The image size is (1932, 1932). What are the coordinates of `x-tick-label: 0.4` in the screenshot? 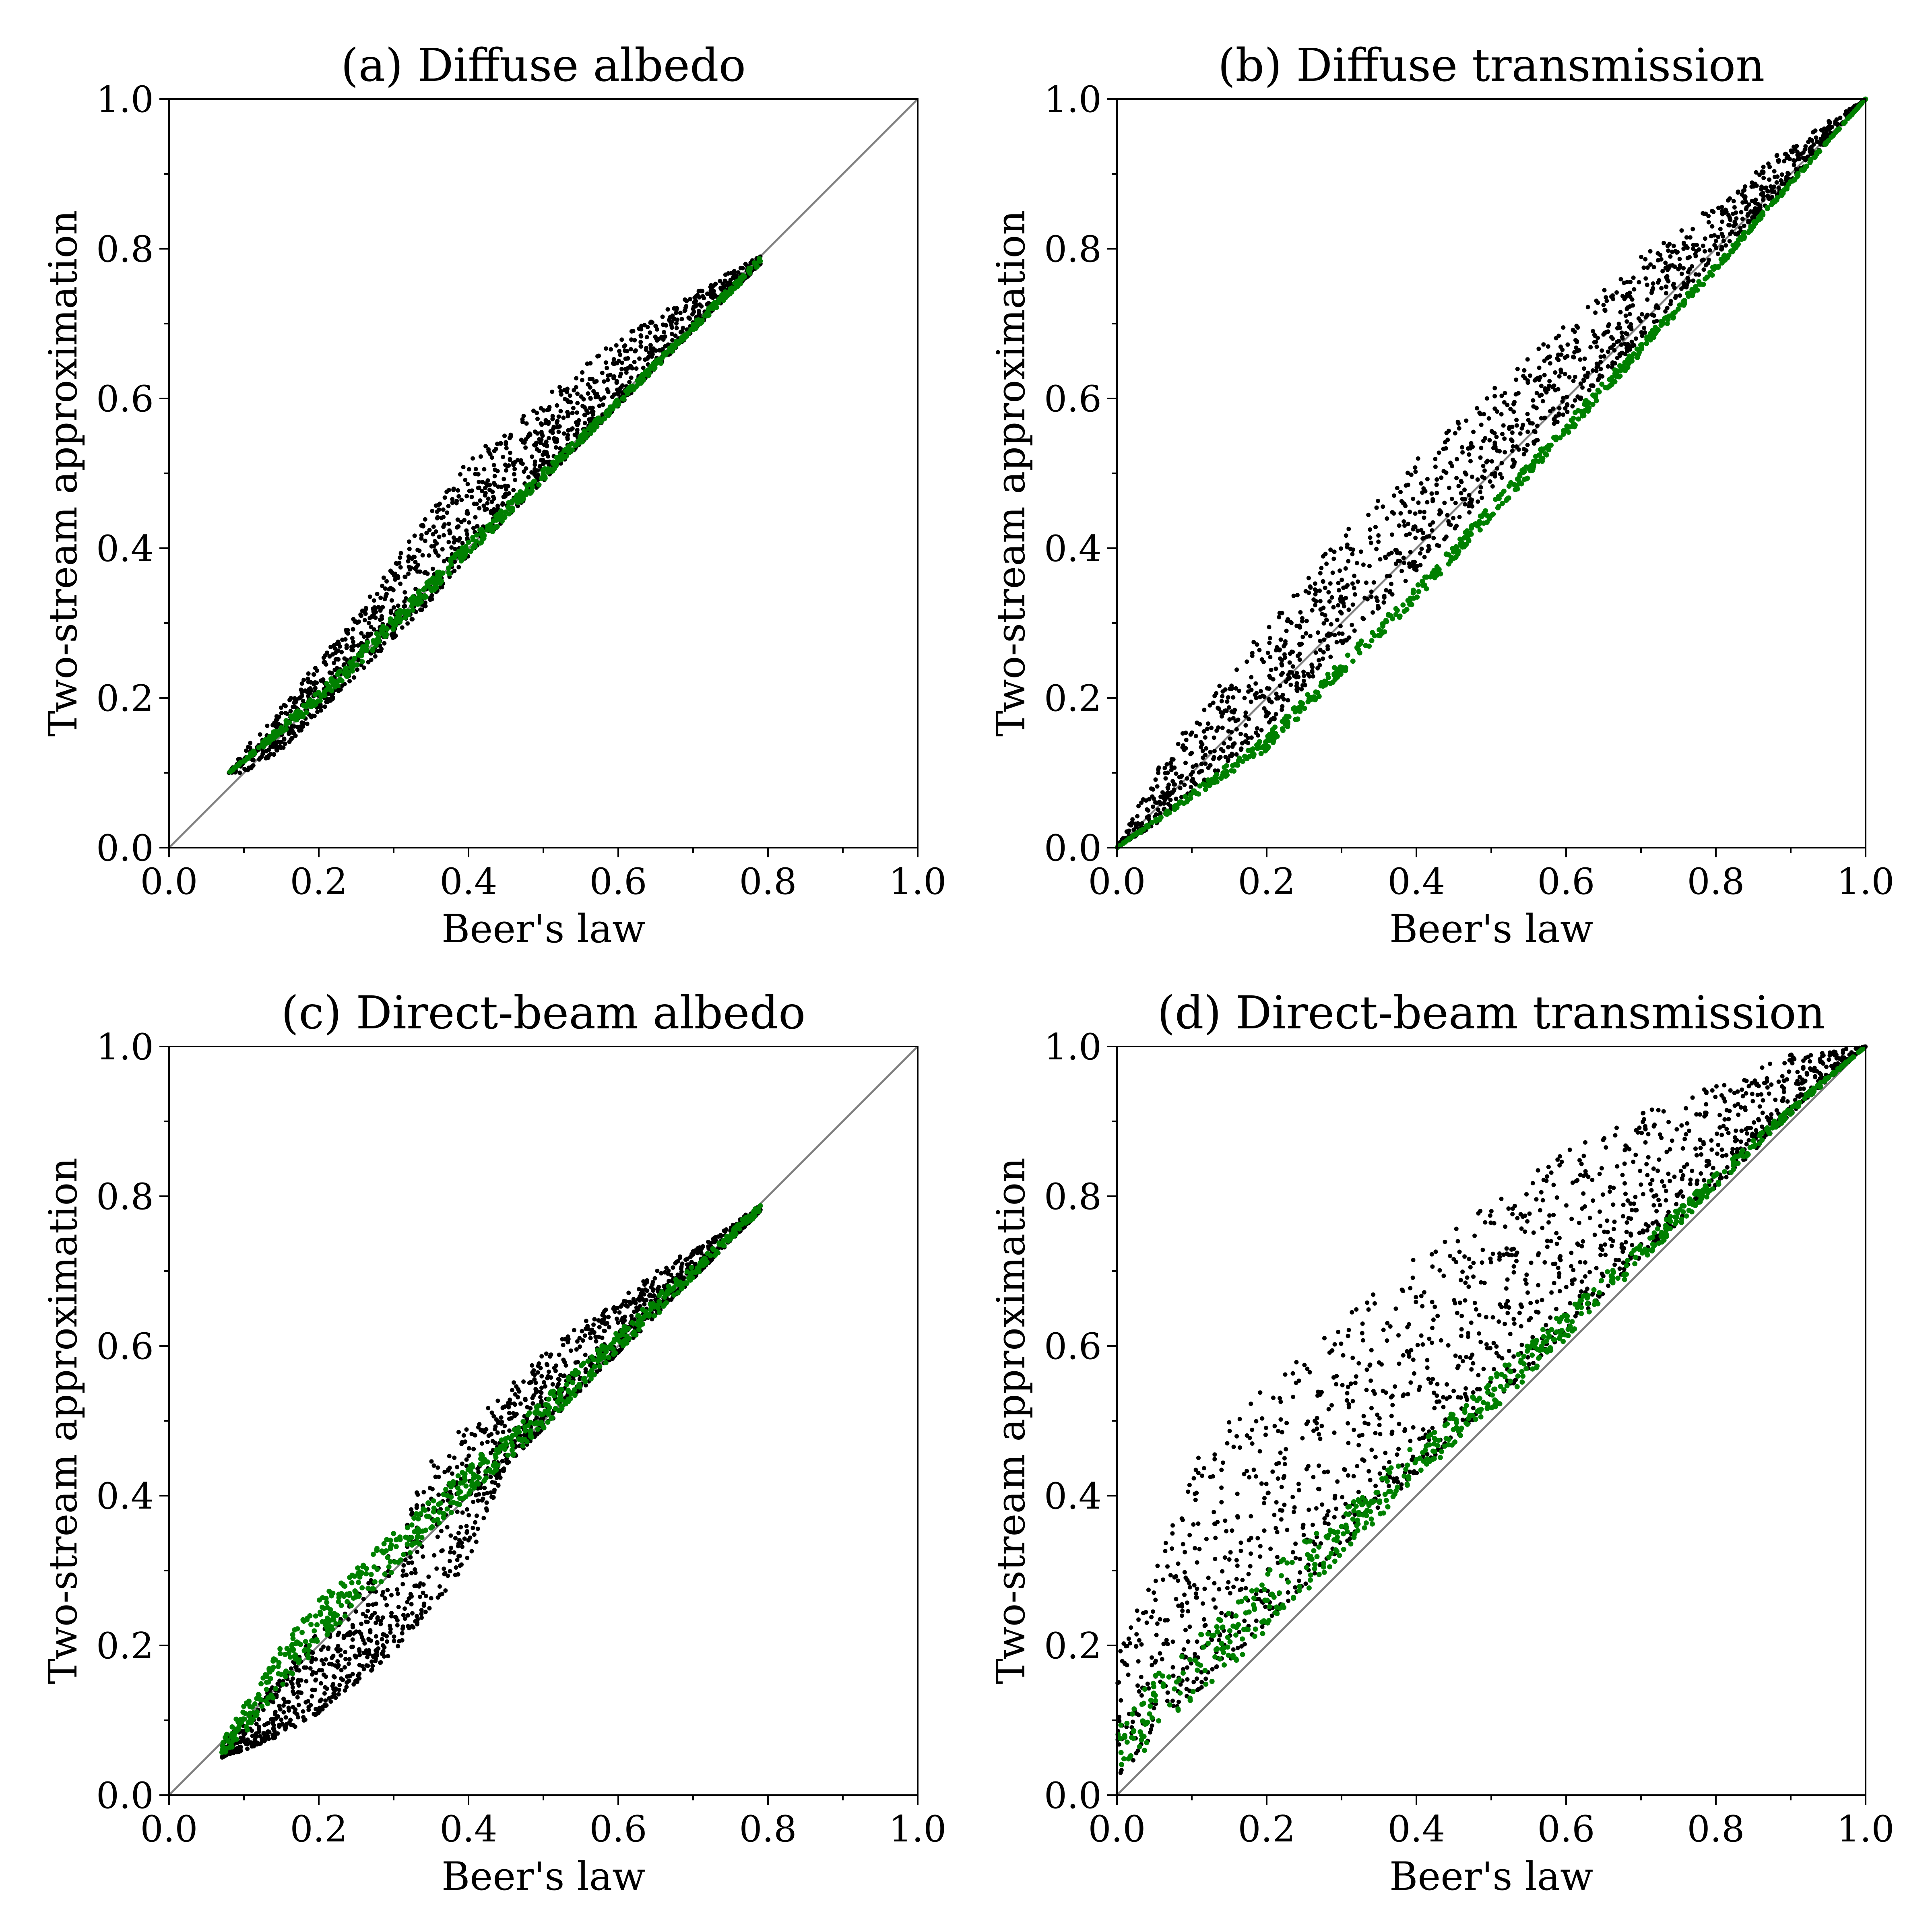 It's located at (1416, 882).